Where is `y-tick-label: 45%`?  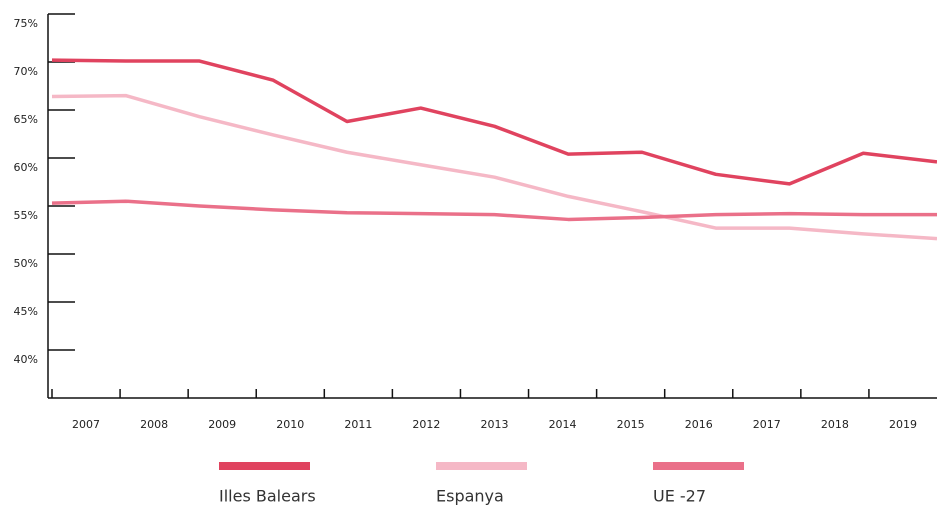
y-tick-label: 45% is located at coordinates (26, 311).